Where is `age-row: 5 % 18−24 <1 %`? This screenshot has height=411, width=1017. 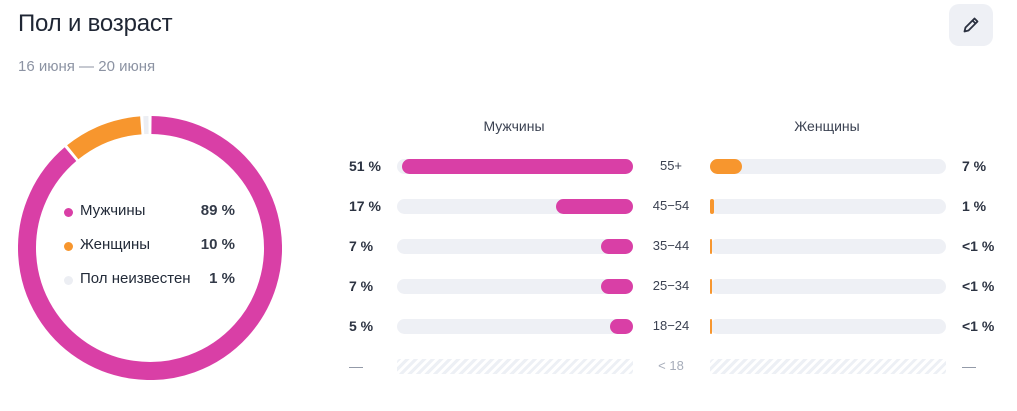
age-row: 5 % 18−24 <1 % is located at coordinates (508, 328).